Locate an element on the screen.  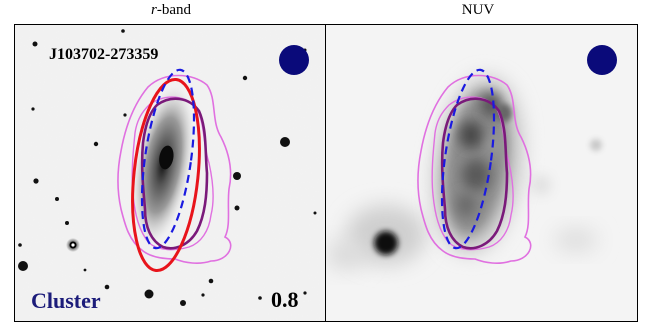
contours-right is located at coordinates (474, 169).